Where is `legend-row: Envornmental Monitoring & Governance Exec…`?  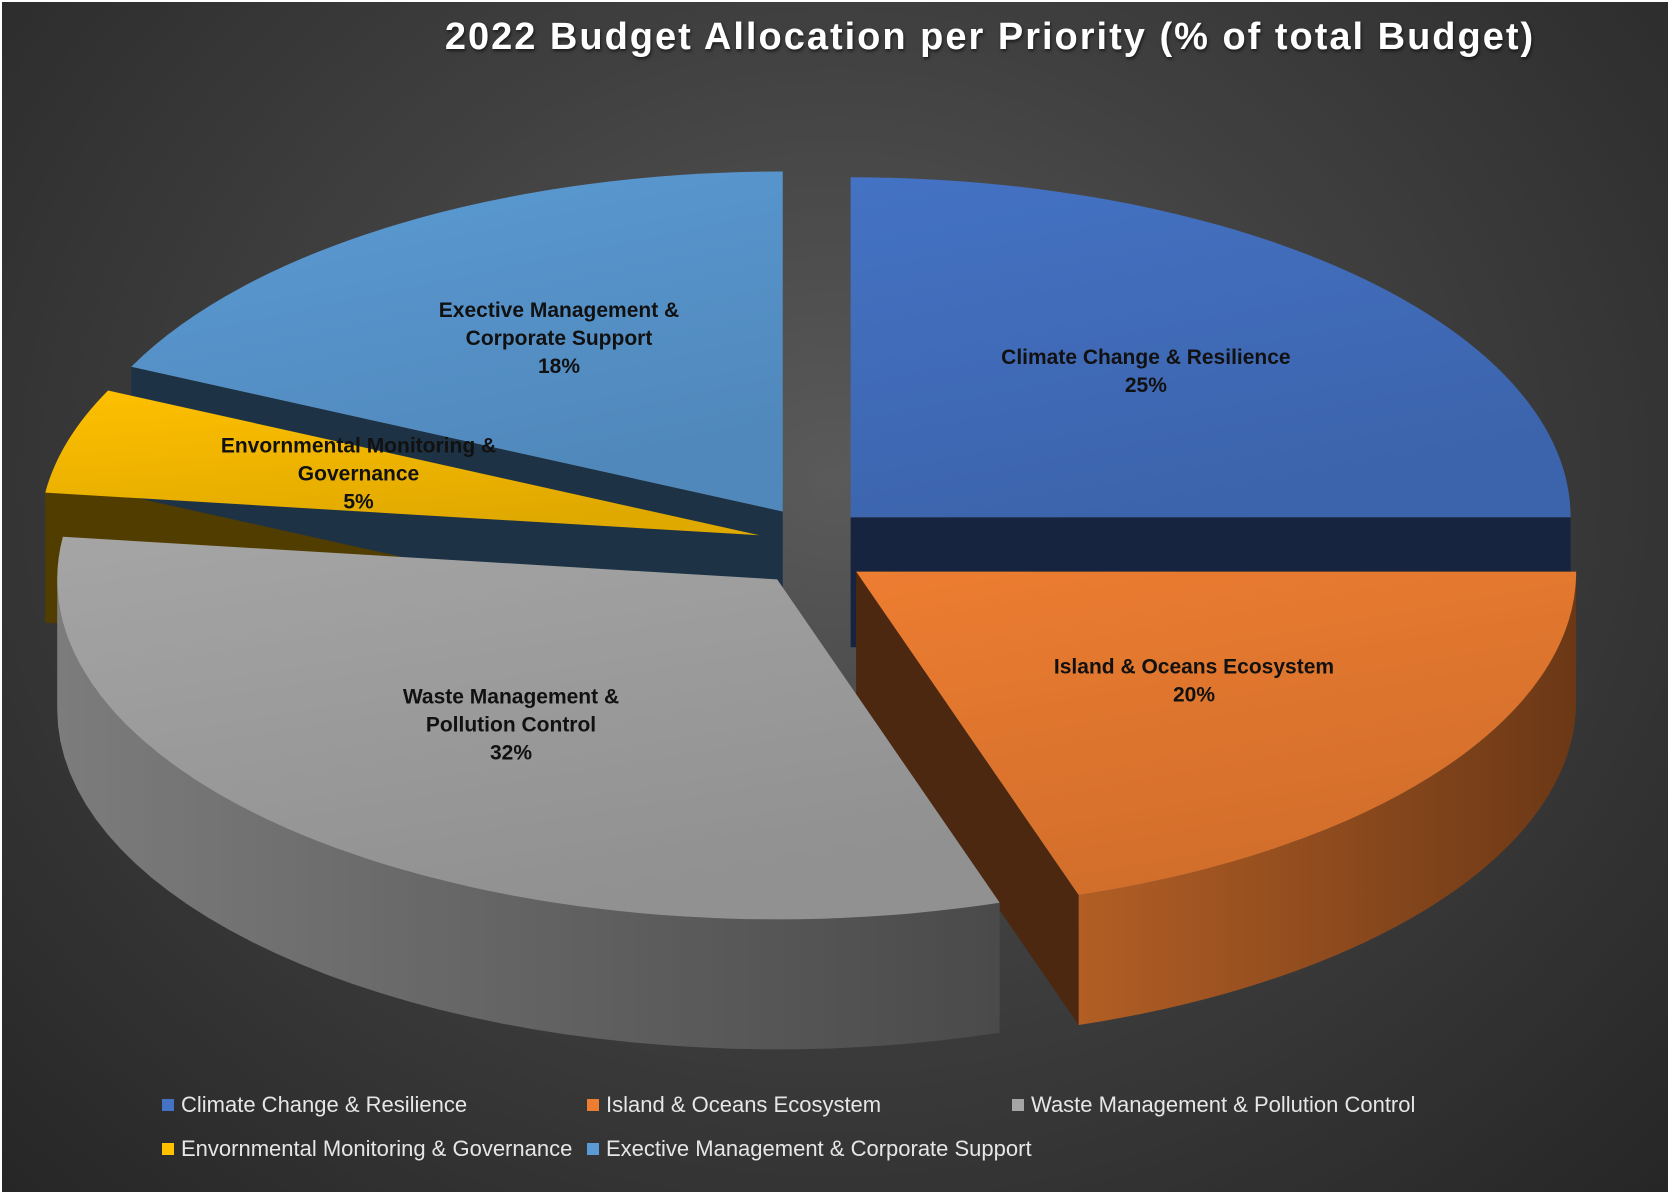
legend-row: Envornmental Monitoring & Governance Exec… is located at coordinates (842, 1151).